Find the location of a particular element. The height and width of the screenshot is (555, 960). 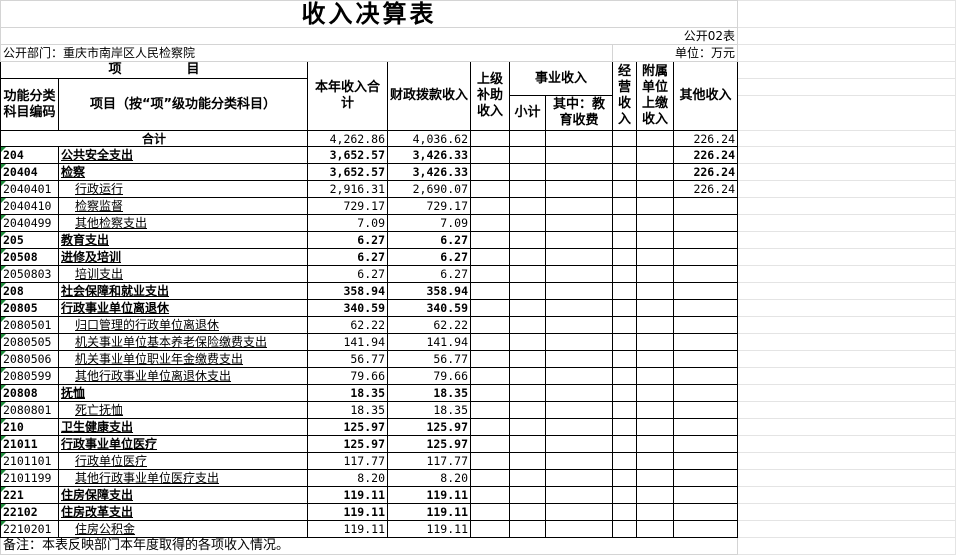

fiscal-value-cell: 340.59 is located at coordinates (429, 308).